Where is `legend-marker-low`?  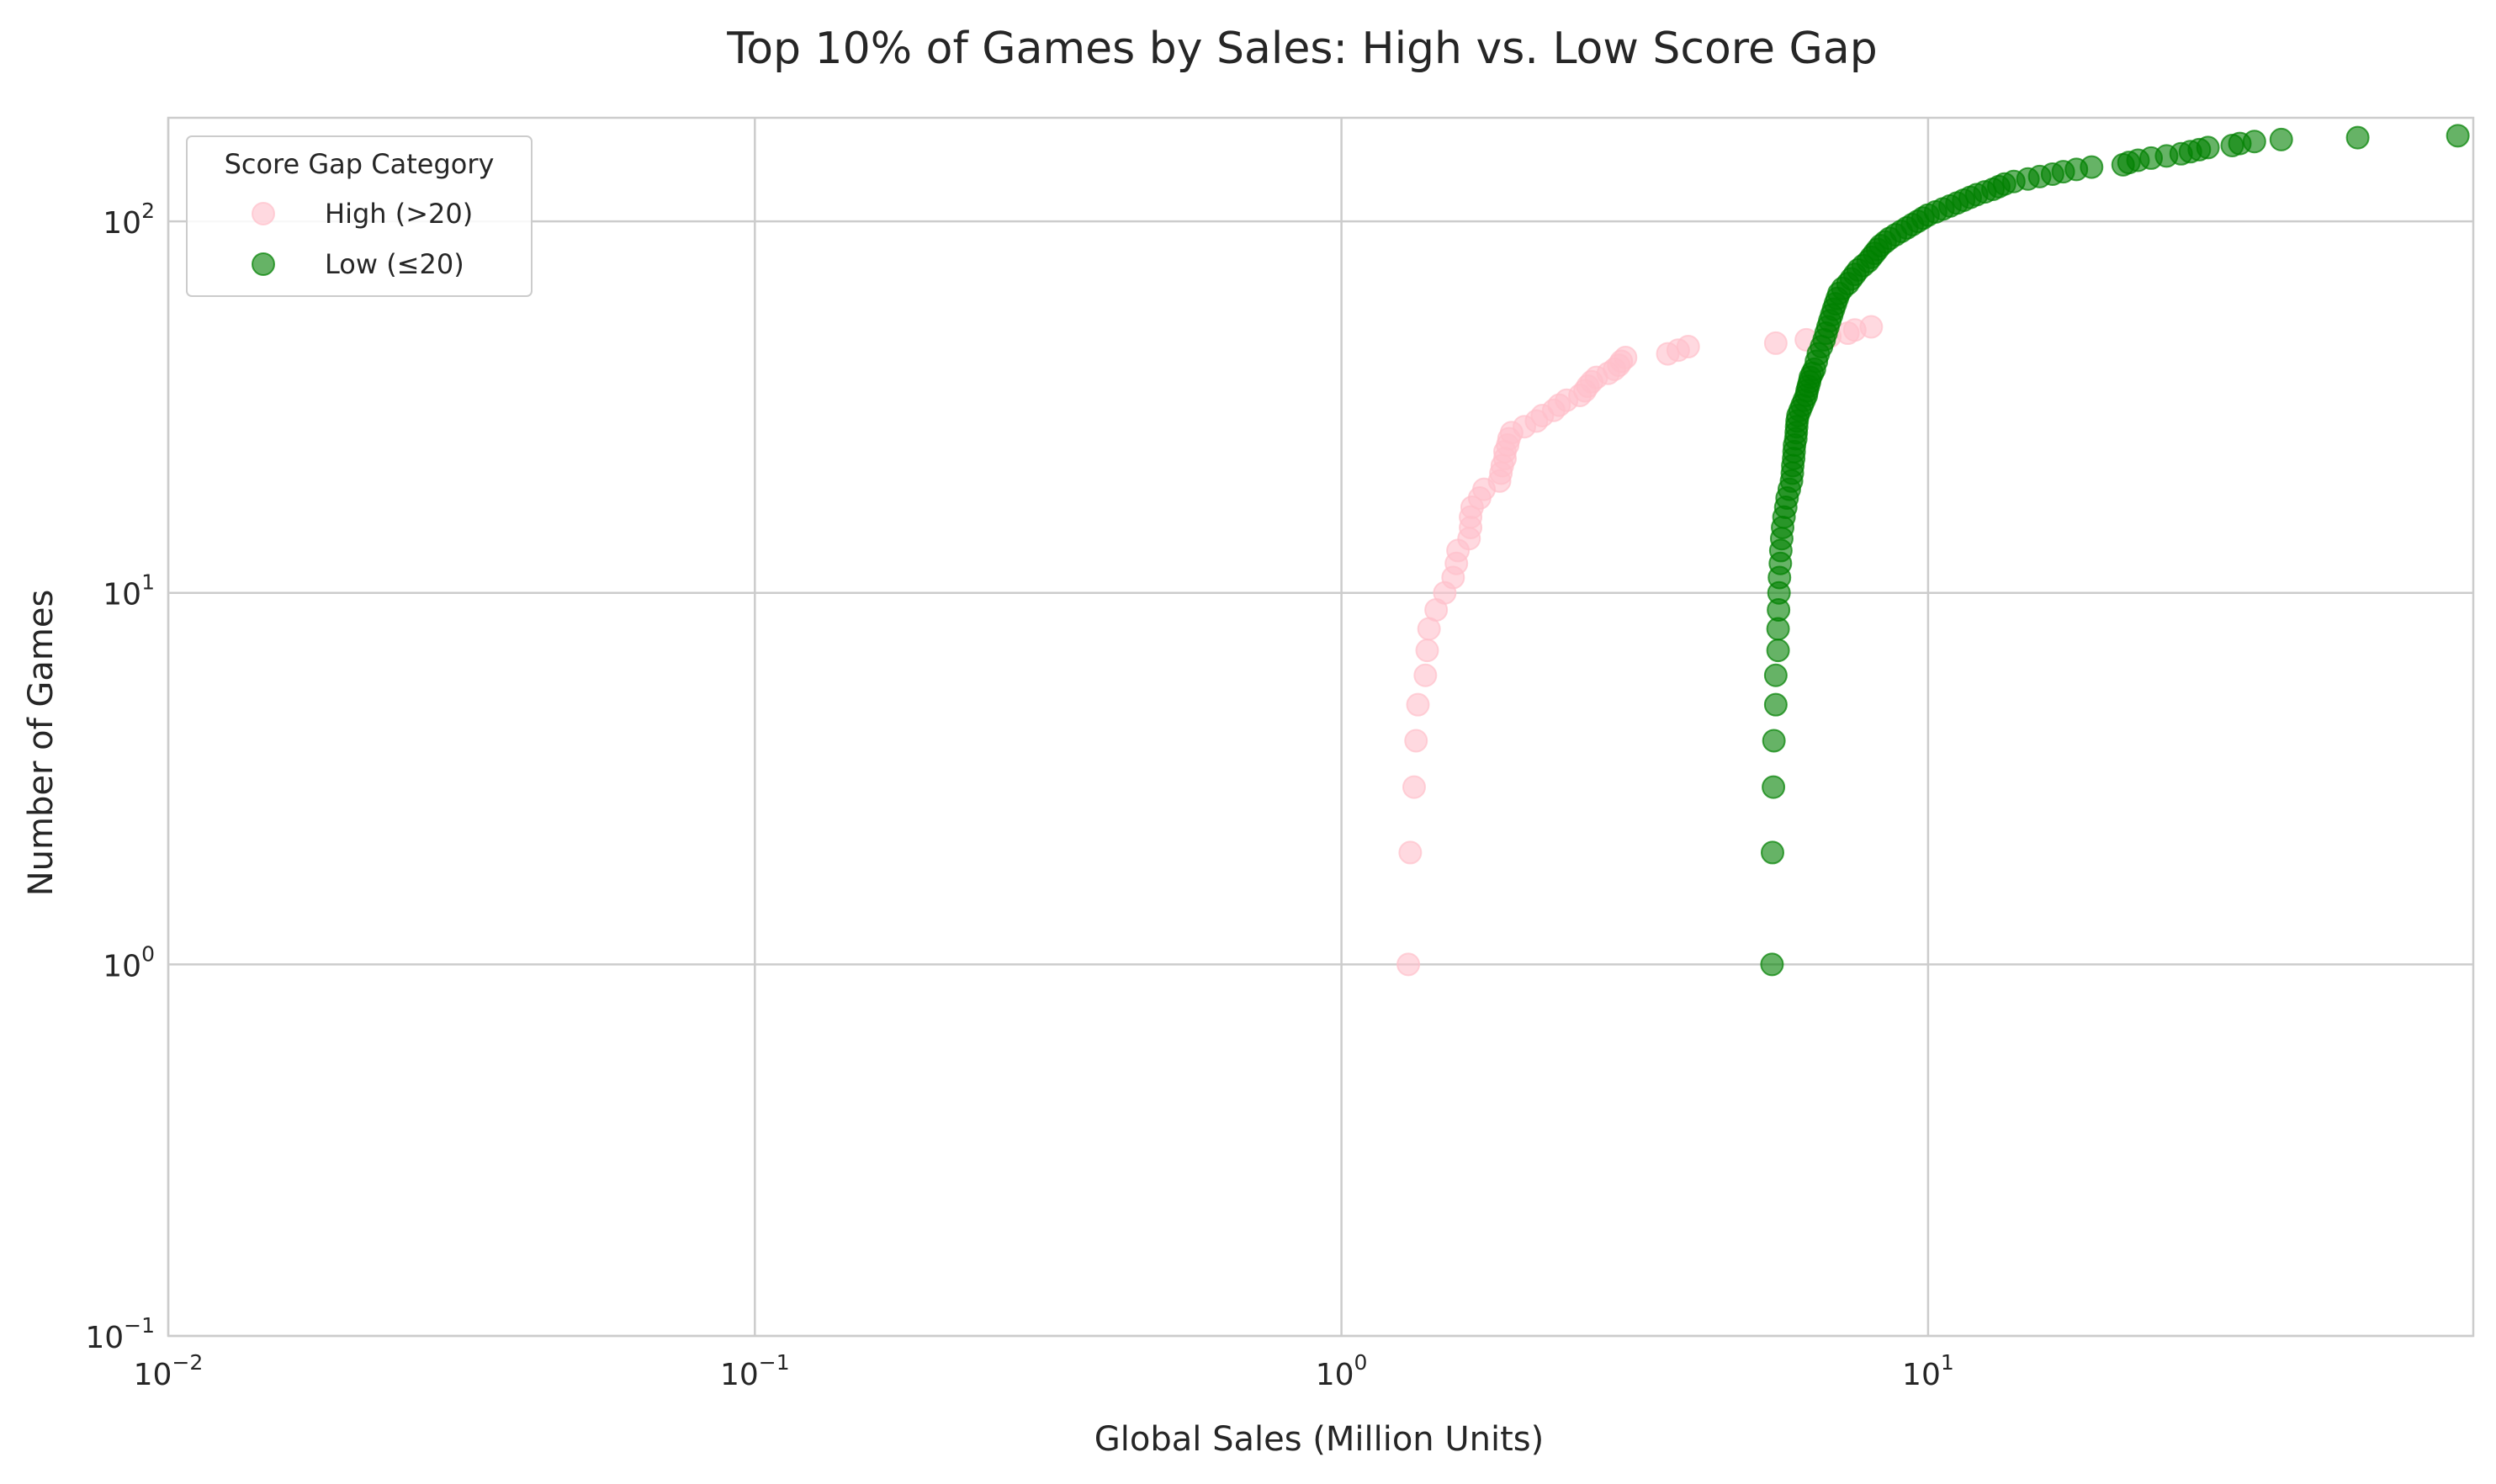
legend-marker-low is located at coordinates (263, 264).